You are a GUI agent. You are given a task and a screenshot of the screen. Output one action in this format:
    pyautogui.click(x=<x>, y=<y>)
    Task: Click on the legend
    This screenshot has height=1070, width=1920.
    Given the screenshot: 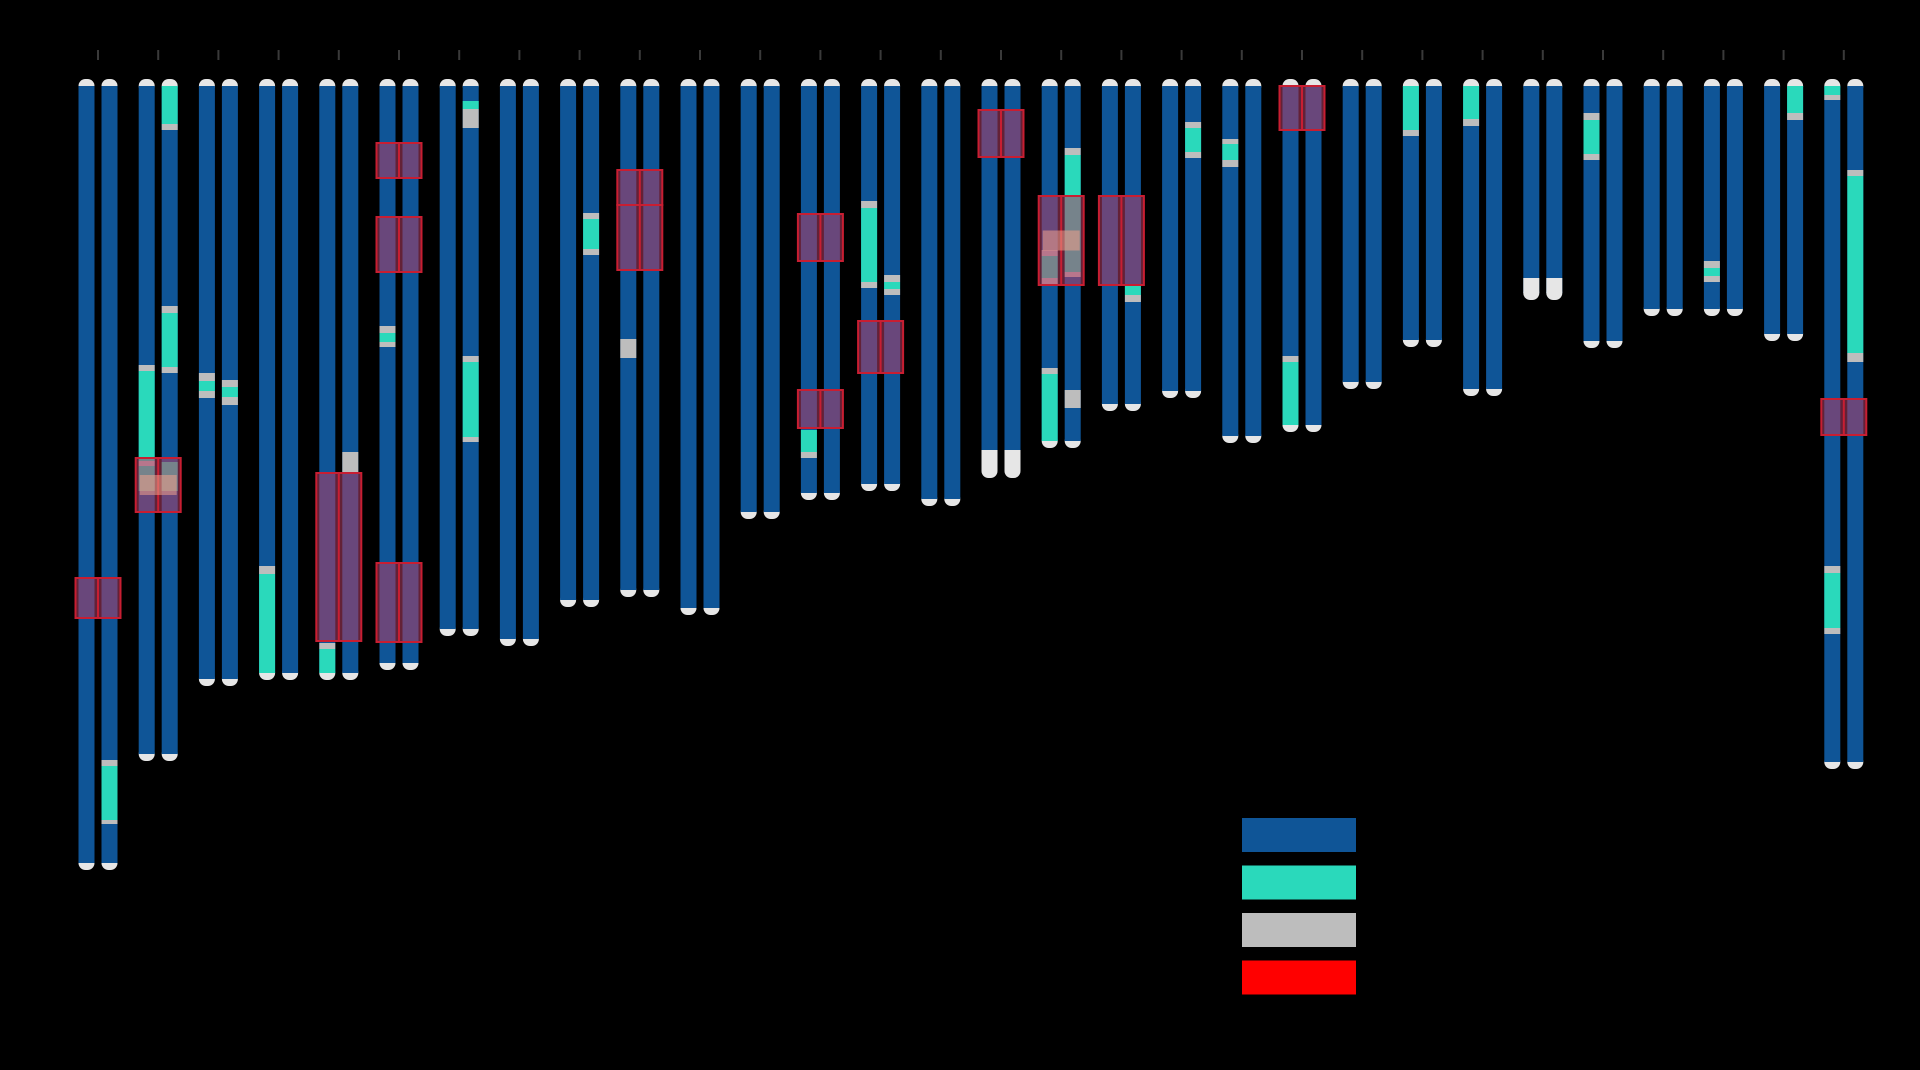 What is the action you would take?
    pyautogui.click(x=1299, y=906)
    